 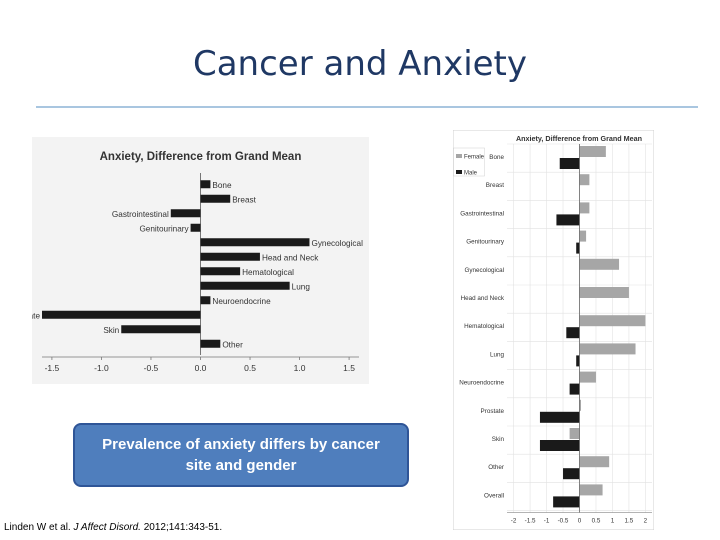 What do you see at coordinates (569, 163) in the screenshot?
I see `bar-male-bone` at bounding box center [569, 163].